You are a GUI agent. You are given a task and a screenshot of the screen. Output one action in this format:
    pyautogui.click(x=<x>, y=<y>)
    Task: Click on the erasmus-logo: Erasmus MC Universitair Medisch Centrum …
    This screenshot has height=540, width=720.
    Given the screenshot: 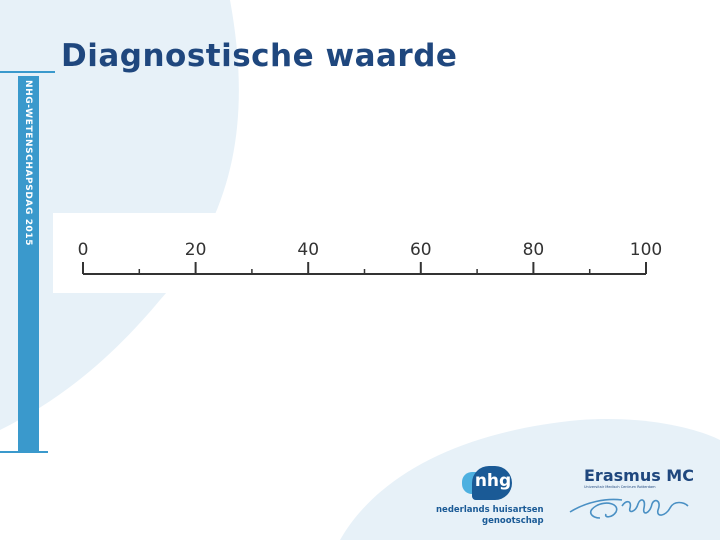 What is the action you would take?
    pyautogui.click(x=631, y=496)
    